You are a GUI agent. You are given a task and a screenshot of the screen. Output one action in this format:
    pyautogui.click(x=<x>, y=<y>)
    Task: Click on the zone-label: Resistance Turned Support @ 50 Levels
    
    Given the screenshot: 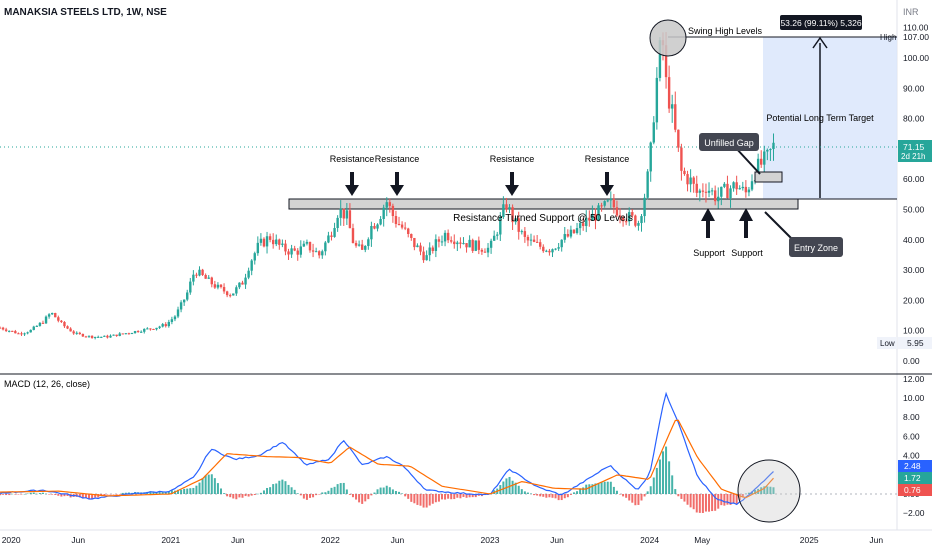 What is the action you would take?
    pyautogui.click(x=543, y=218)
    